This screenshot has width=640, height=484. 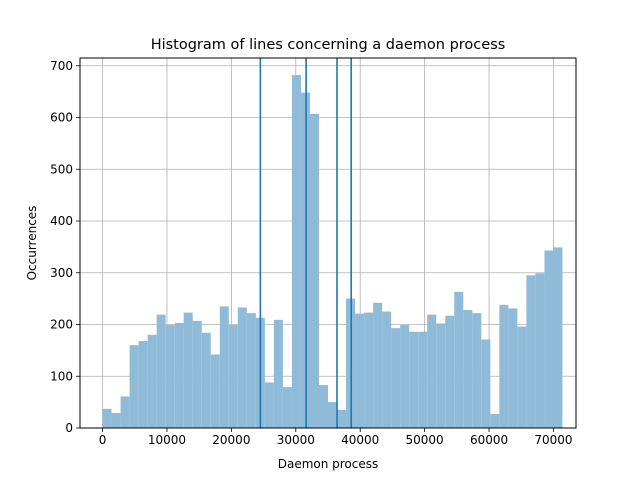 What do you see at coordinates (61, 325) in the screenshot?
I see `y-tick-label: 200` at bounding box center [61, 325].